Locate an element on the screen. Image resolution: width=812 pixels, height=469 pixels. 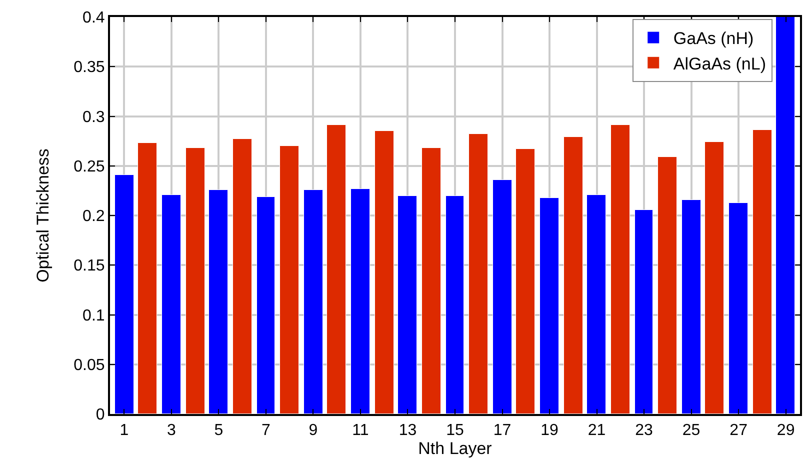
y-tick-label: 0.25 is located at coordinates (89, 167).